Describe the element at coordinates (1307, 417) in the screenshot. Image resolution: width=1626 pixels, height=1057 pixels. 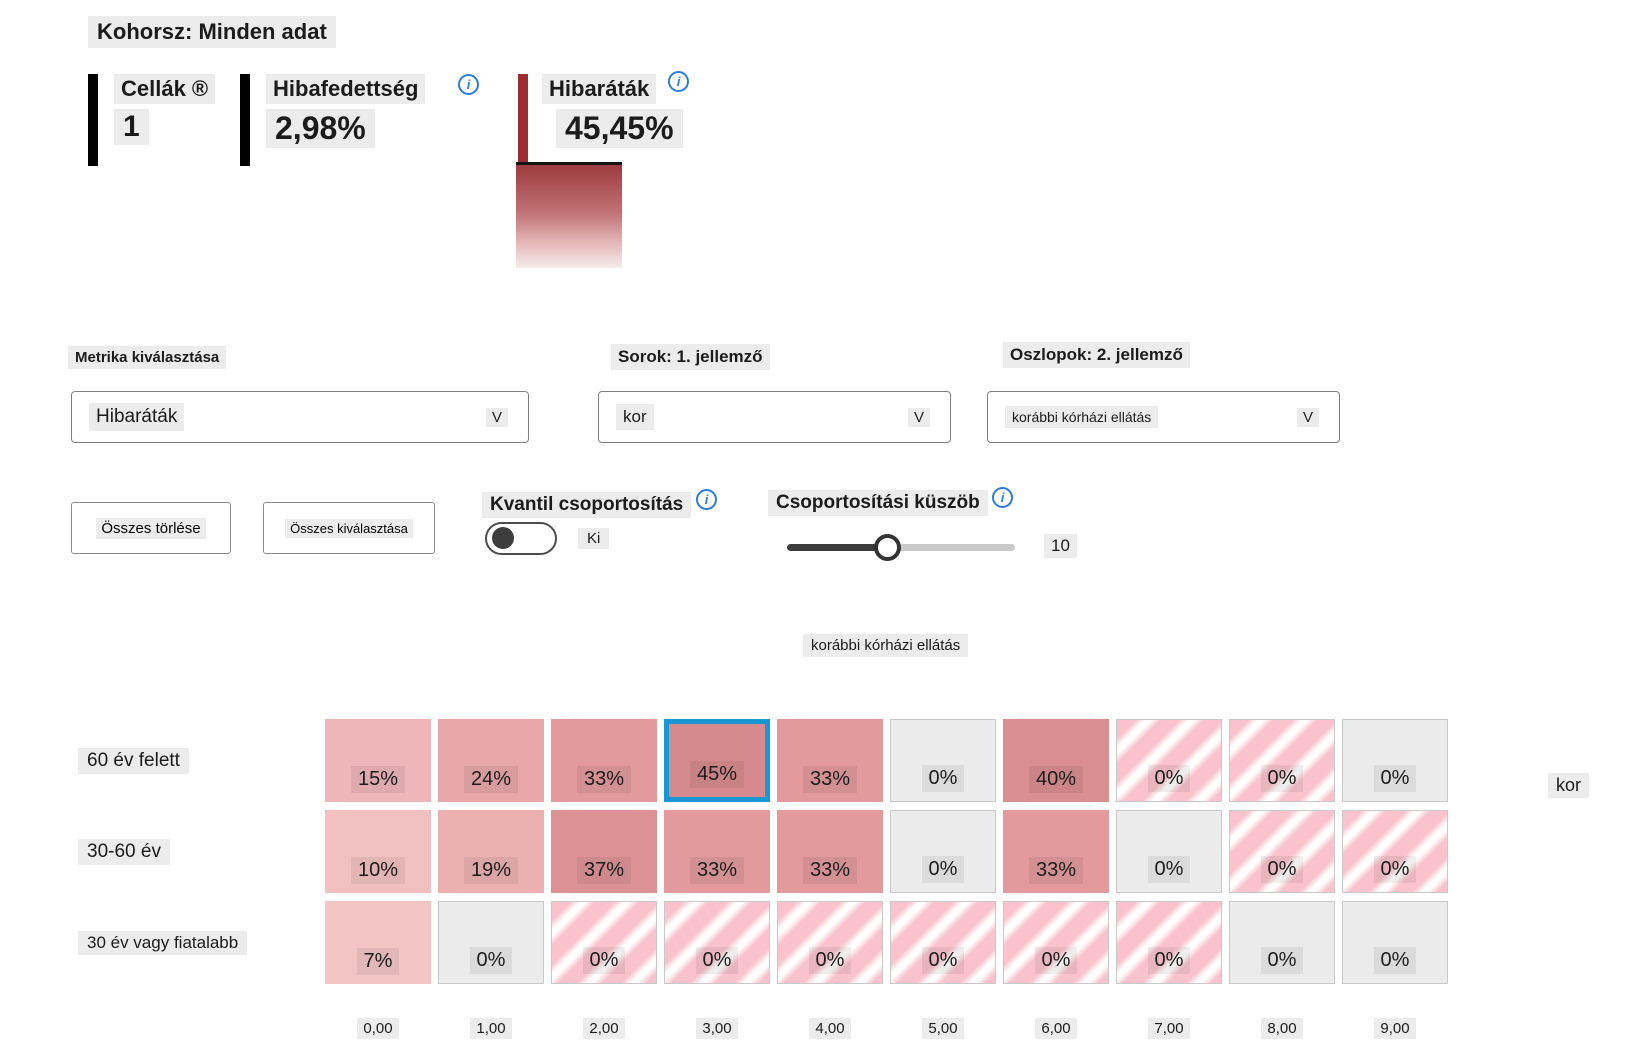
I see `chevron-down-icon: V` at that location.